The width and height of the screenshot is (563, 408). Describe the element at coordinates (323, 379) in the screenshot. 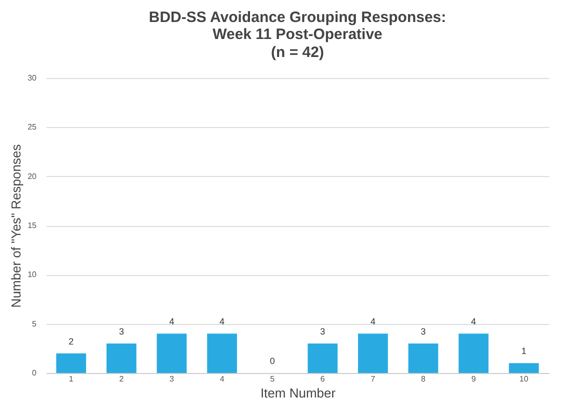

I see `x-tick-label: 6` at that location.